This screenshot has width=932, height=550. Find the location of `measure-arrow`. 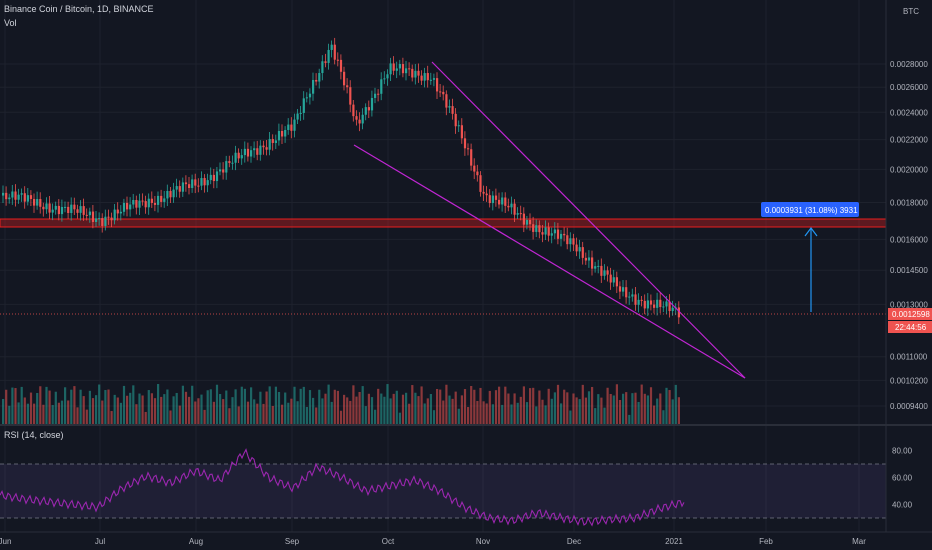

measure-arrow is located at coordinates (811, 269).